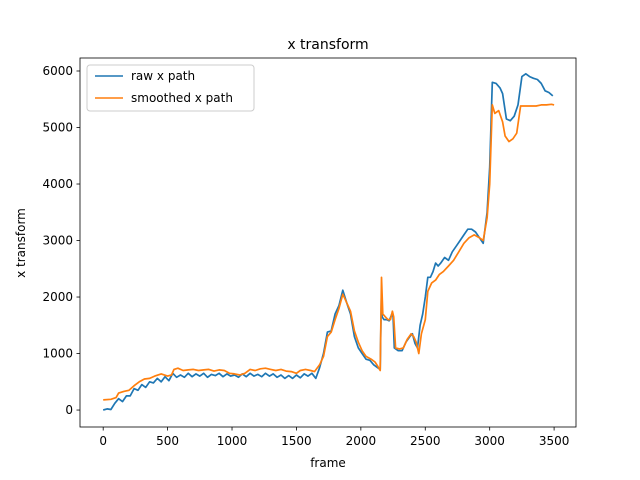 The height and width of the screenshot is (480, 640). I want to click on legend-label-raw: raw x path, so click(163, 76).